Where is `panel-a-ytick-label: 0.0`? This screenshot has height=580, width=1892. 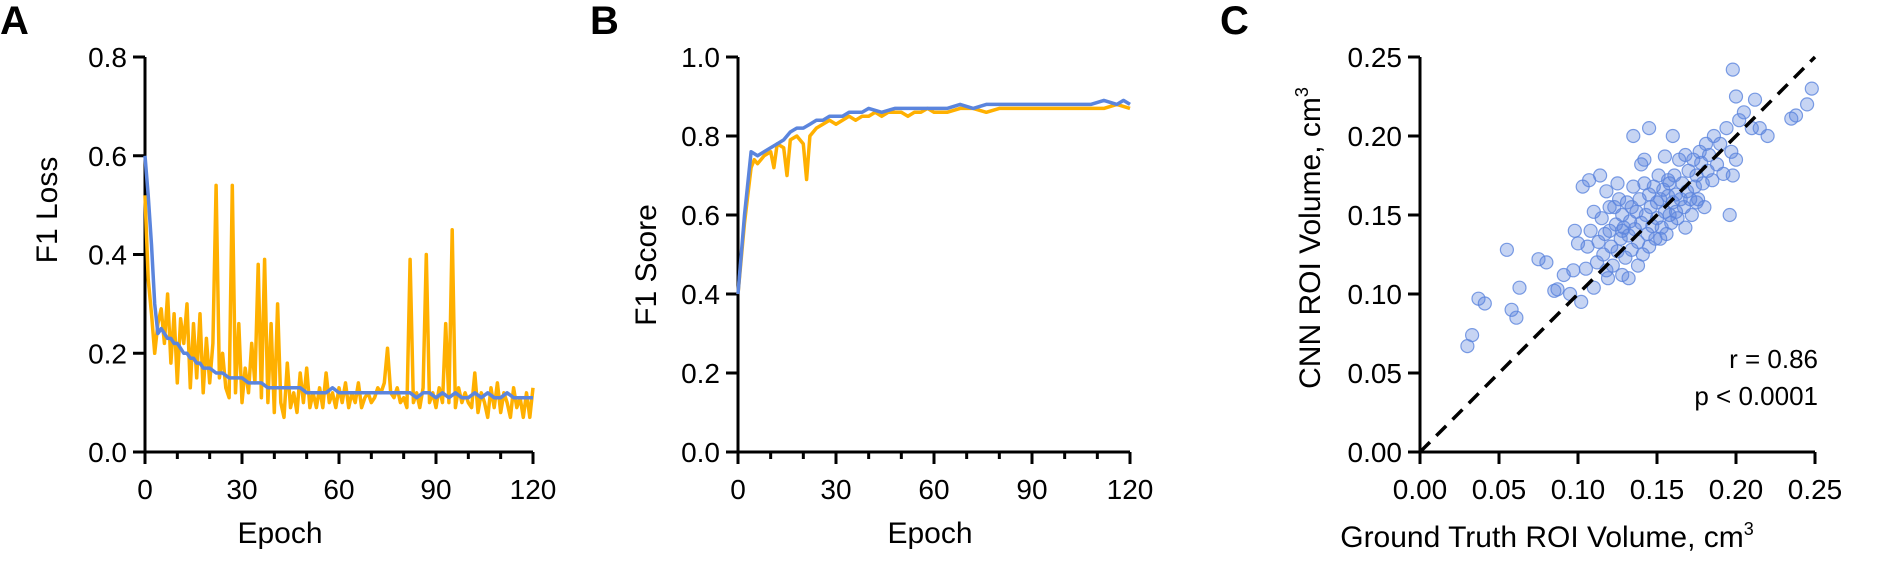
panel-a-ytick-label: 0.0 is located at coordinates (107, 452).